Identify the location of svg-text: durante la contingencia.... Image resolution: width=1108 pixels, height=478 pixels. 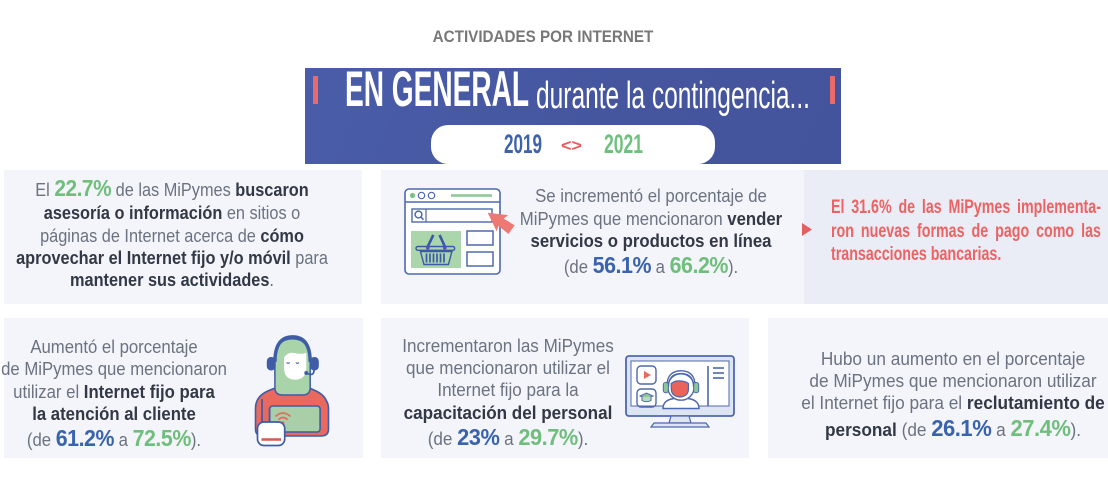
(673, 96).